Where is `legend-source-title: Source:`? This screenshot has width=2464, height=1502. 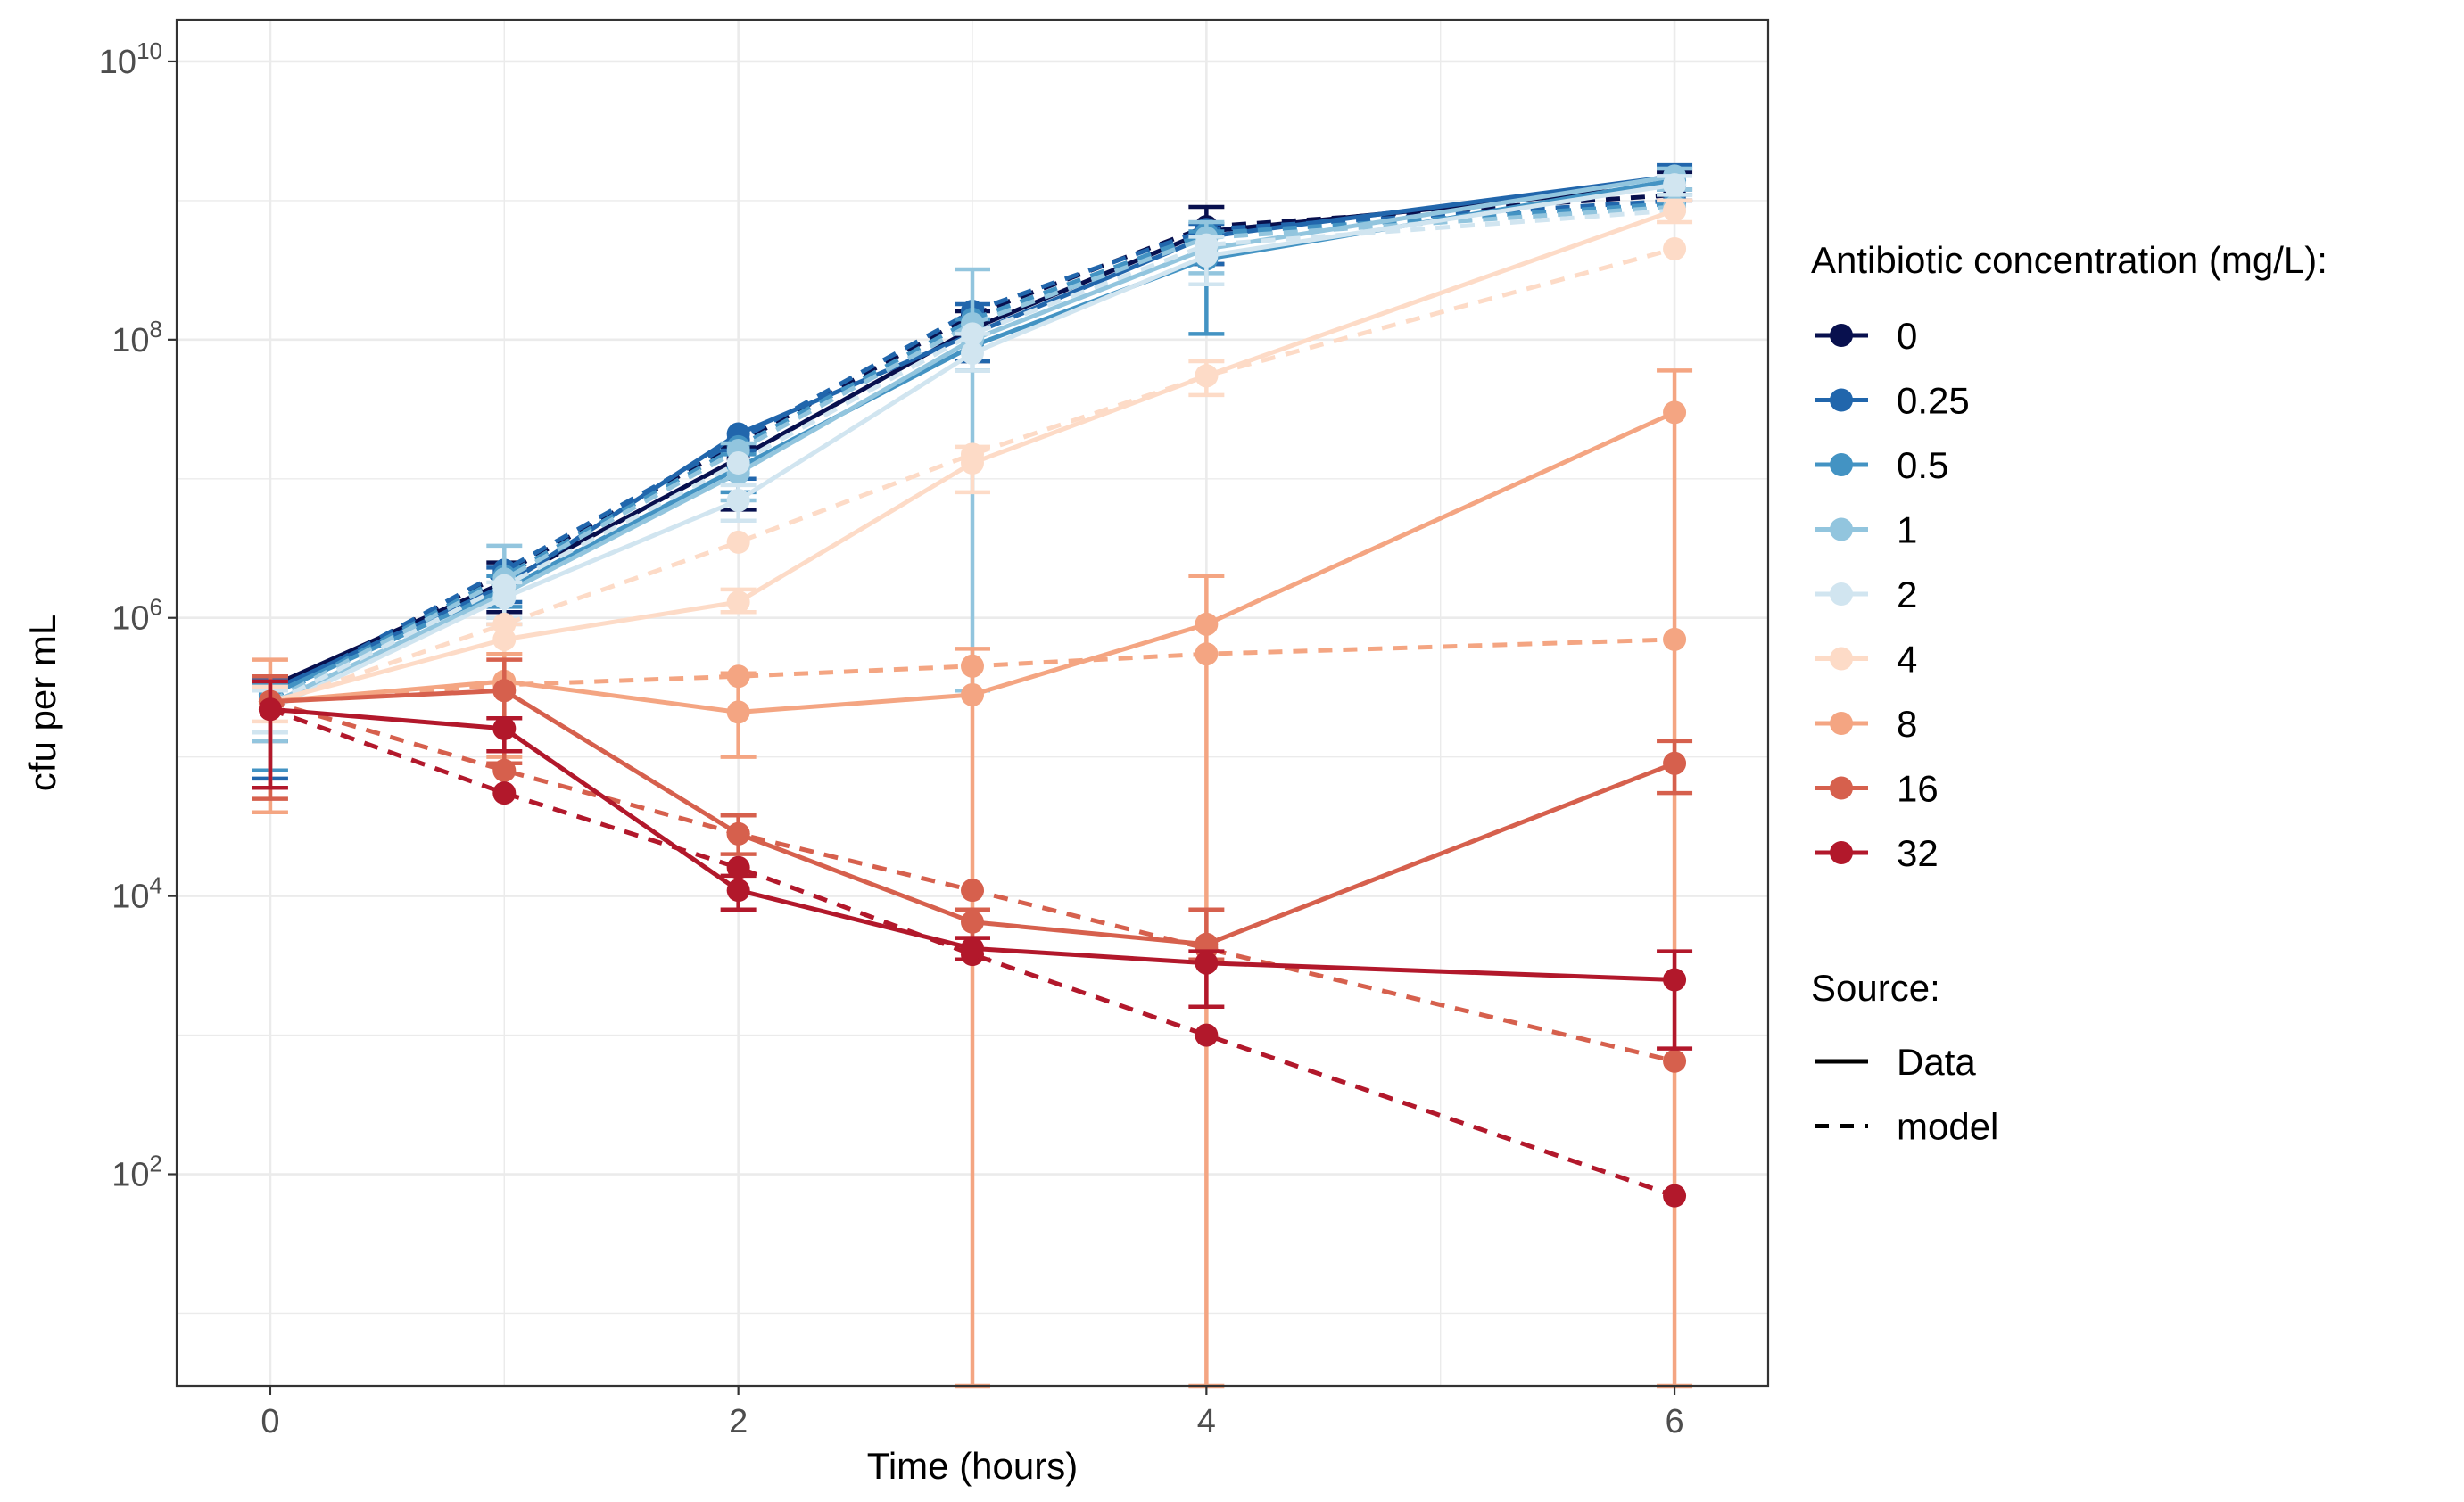 legend-source-title: Source: is located at coordinates (1876, 988).